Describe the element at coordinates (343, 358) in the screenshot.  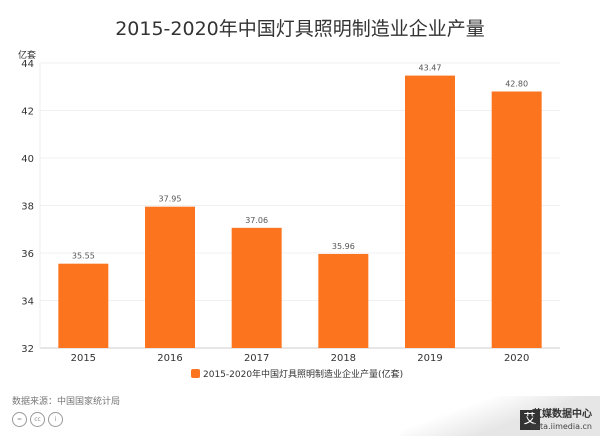
I see `x-tick-label: 2018` at that location.